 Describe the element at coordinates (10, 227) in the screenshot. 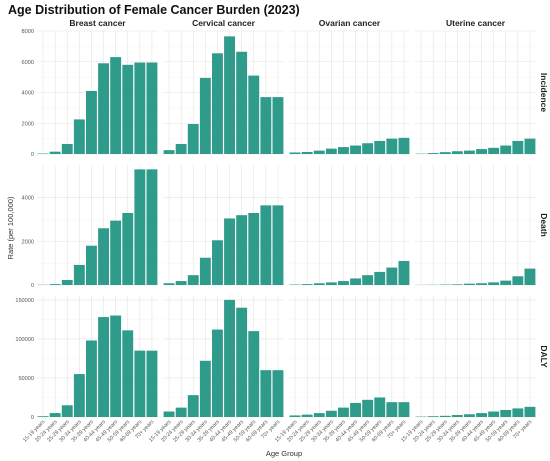

I see `y-axis-label: Rate (per 100,000)` at that location.